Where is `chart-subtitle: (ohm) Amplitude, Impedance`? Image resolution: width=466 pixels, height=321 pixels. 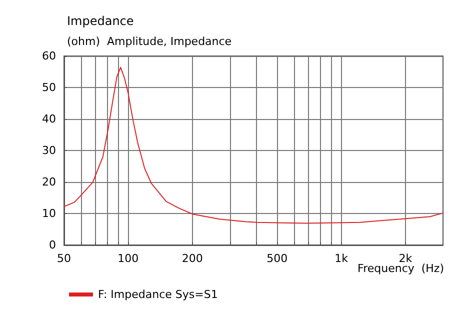
chart-subtitle: (ohm) Amplitude, Impedance is located at coordinates (149, 41).